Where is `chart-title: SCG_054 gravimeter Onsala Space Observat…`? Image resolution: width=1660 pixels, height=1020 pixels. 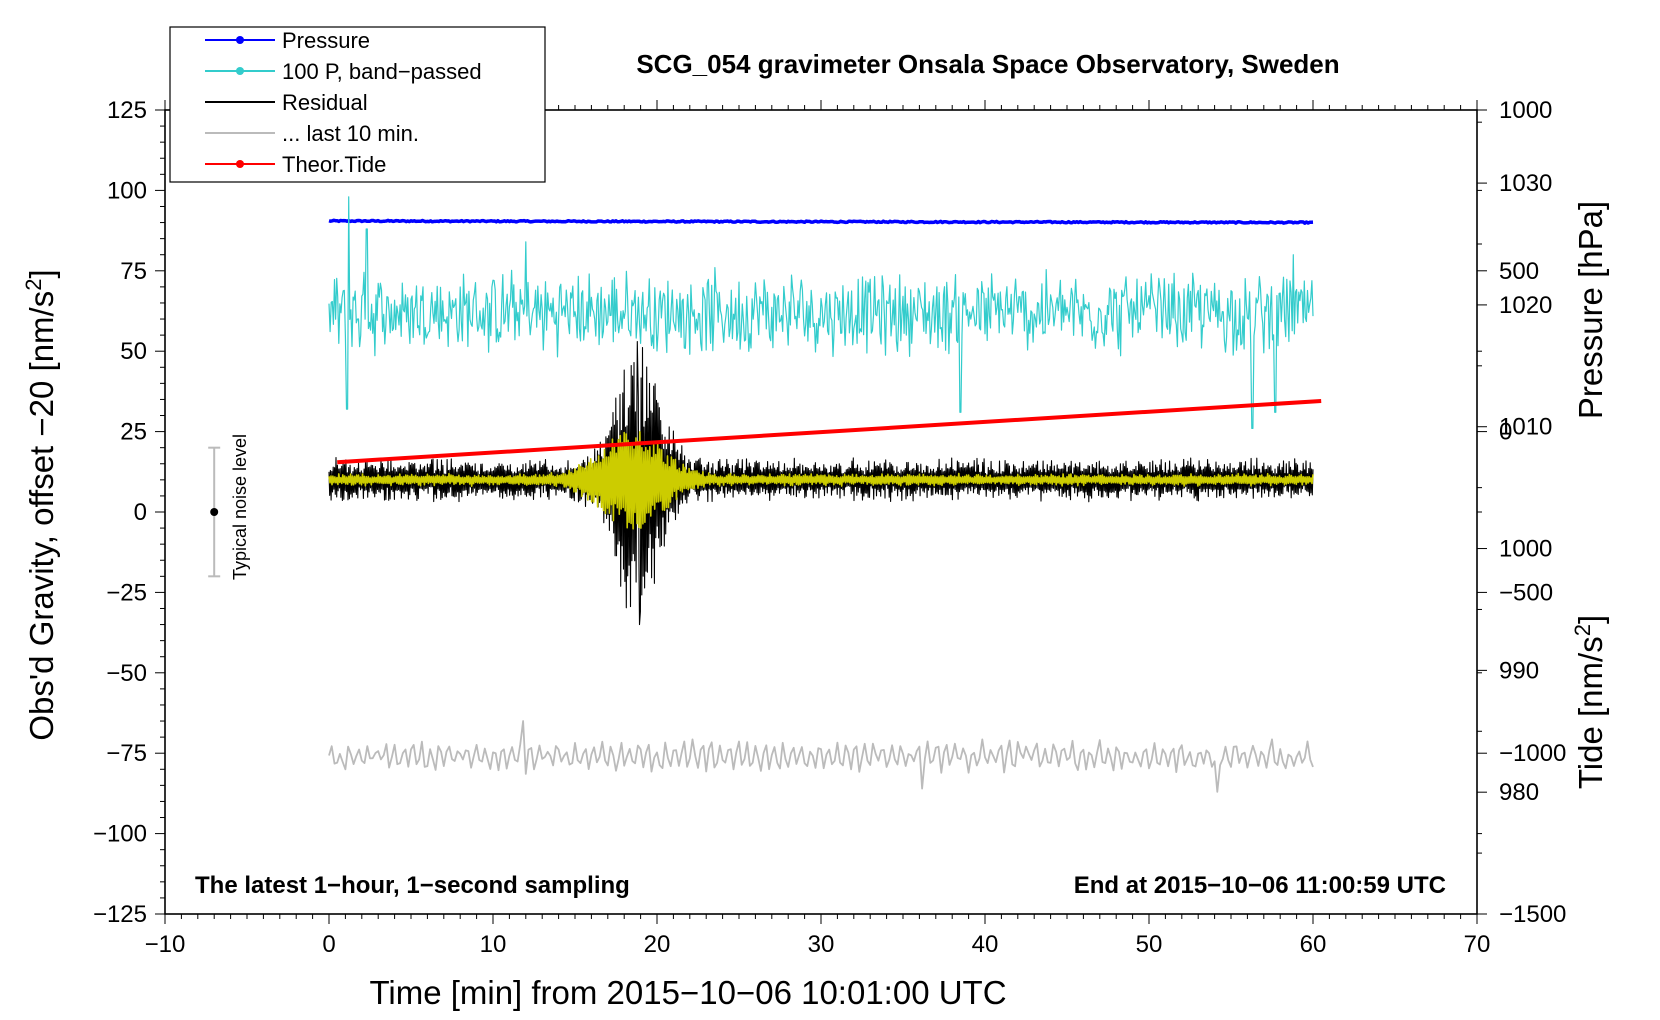
chart-title: SCG_054 gravimeter Onsala Space Observat… is located at coordinates (987, 64).